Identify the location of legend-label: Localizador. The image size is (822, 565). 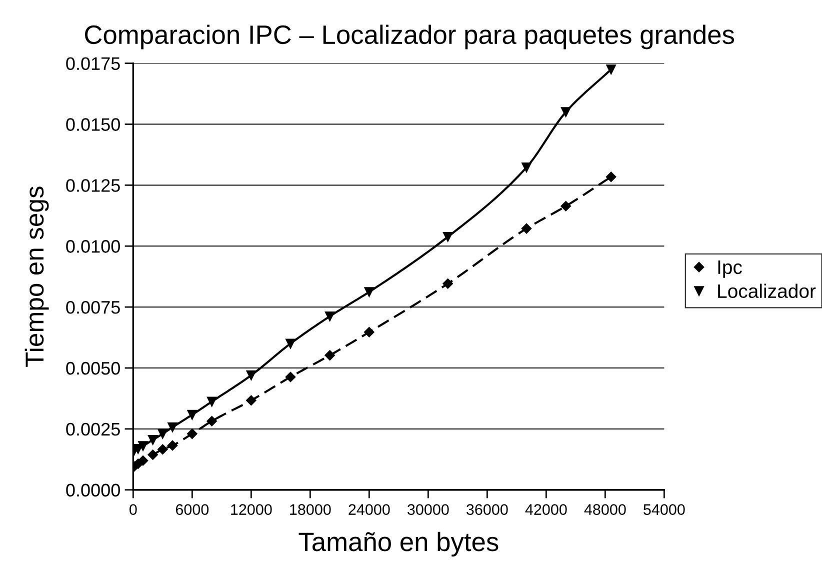
(767, 291).